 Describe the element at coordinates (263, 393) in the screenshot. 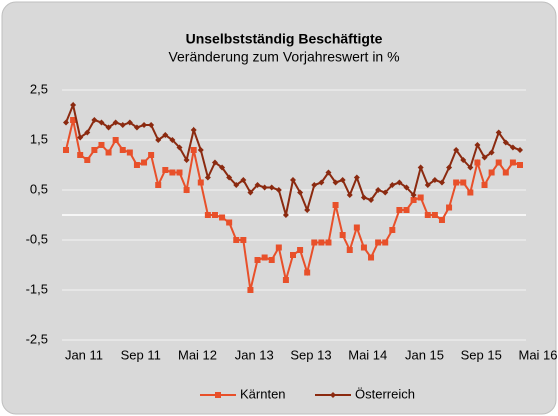

I see `legend-label: Kärnten` at that location.